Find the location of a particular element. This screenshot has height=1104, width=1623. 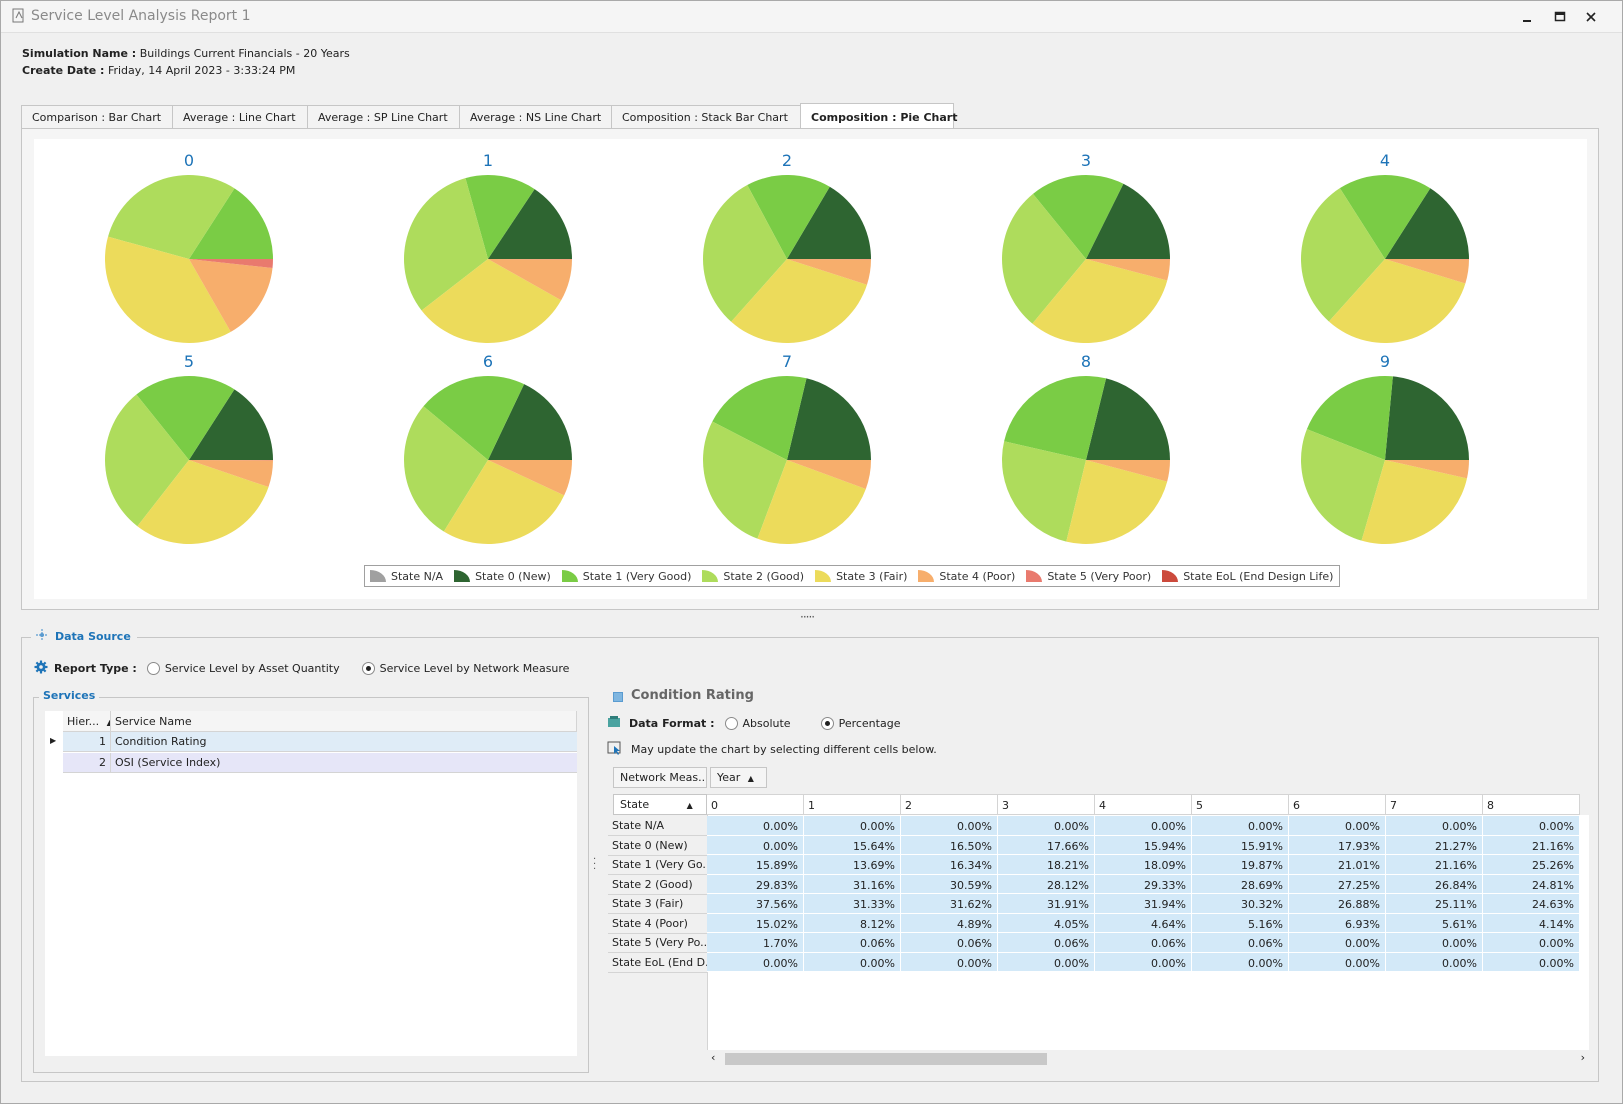

absolute-option: Absolute is located at coordinates (757, 723).